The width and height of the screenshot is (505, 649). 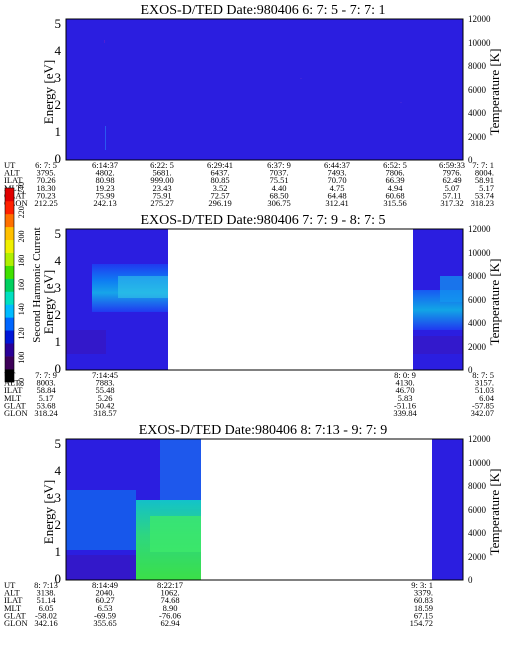 I want to click on panel-3-upper-glow, so click(x=180, y=474).